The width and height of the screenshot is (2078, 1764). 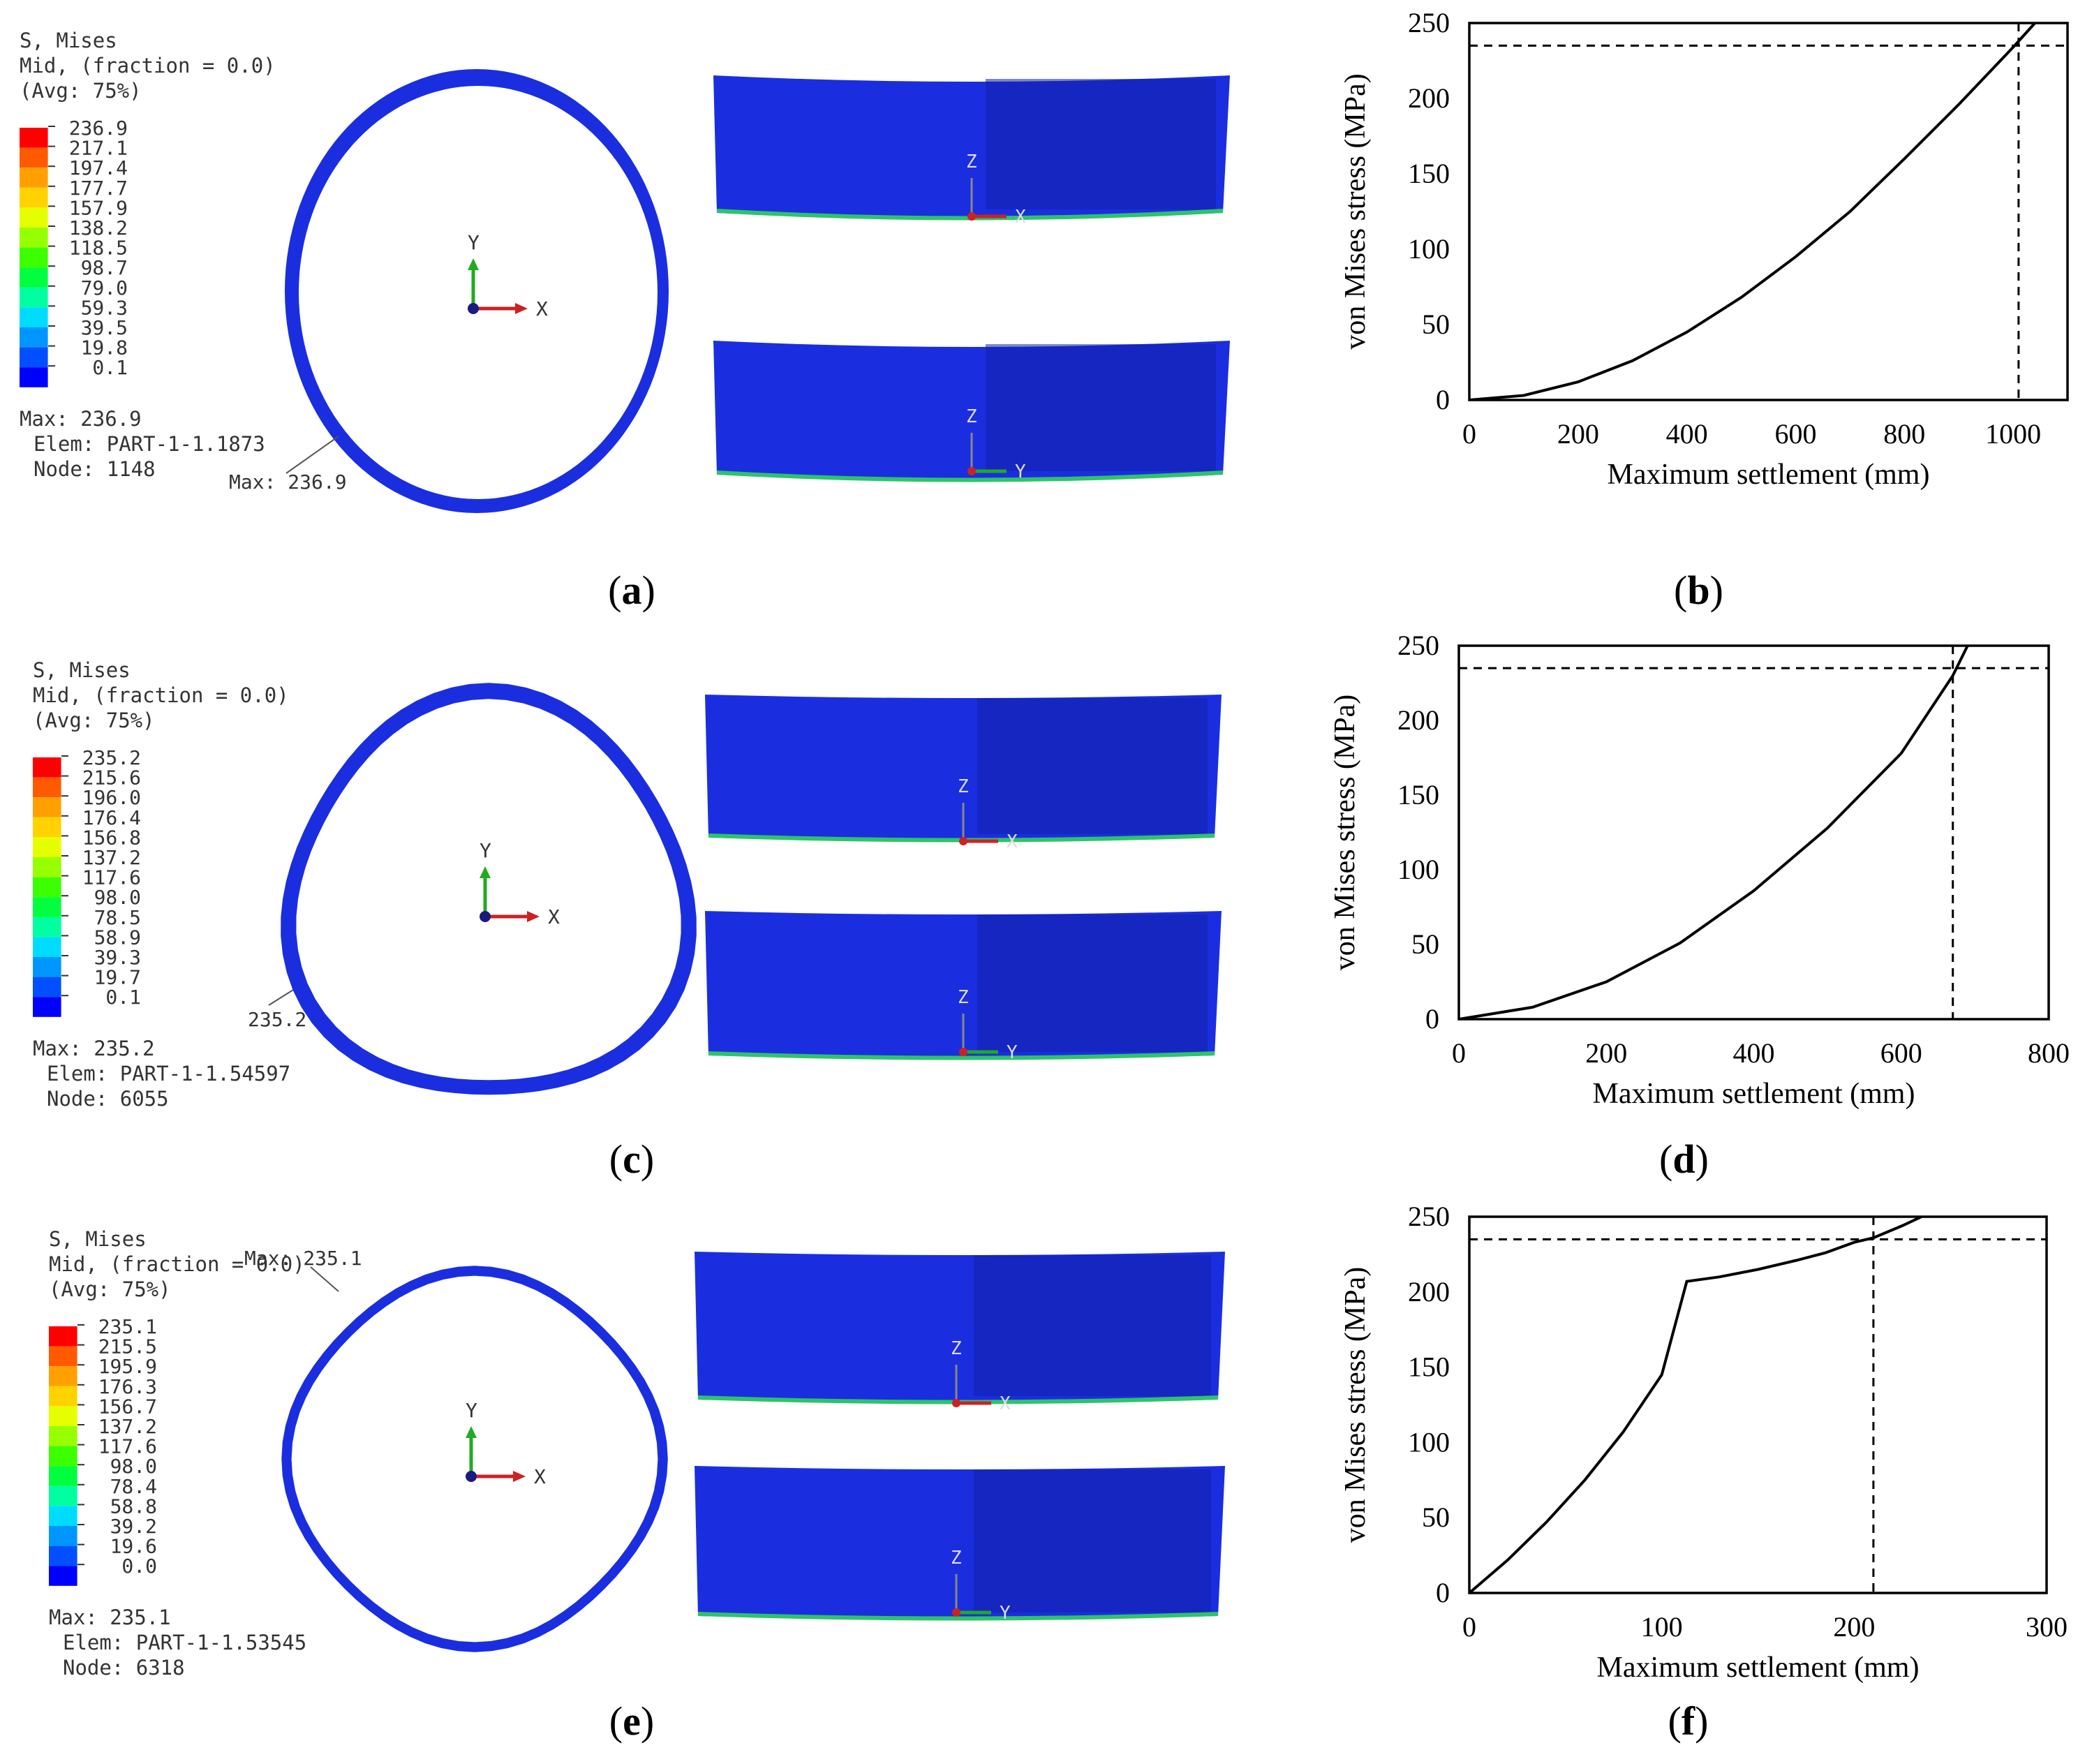 I want to click on legend-value: 138.2, so click(x=98, y=227).